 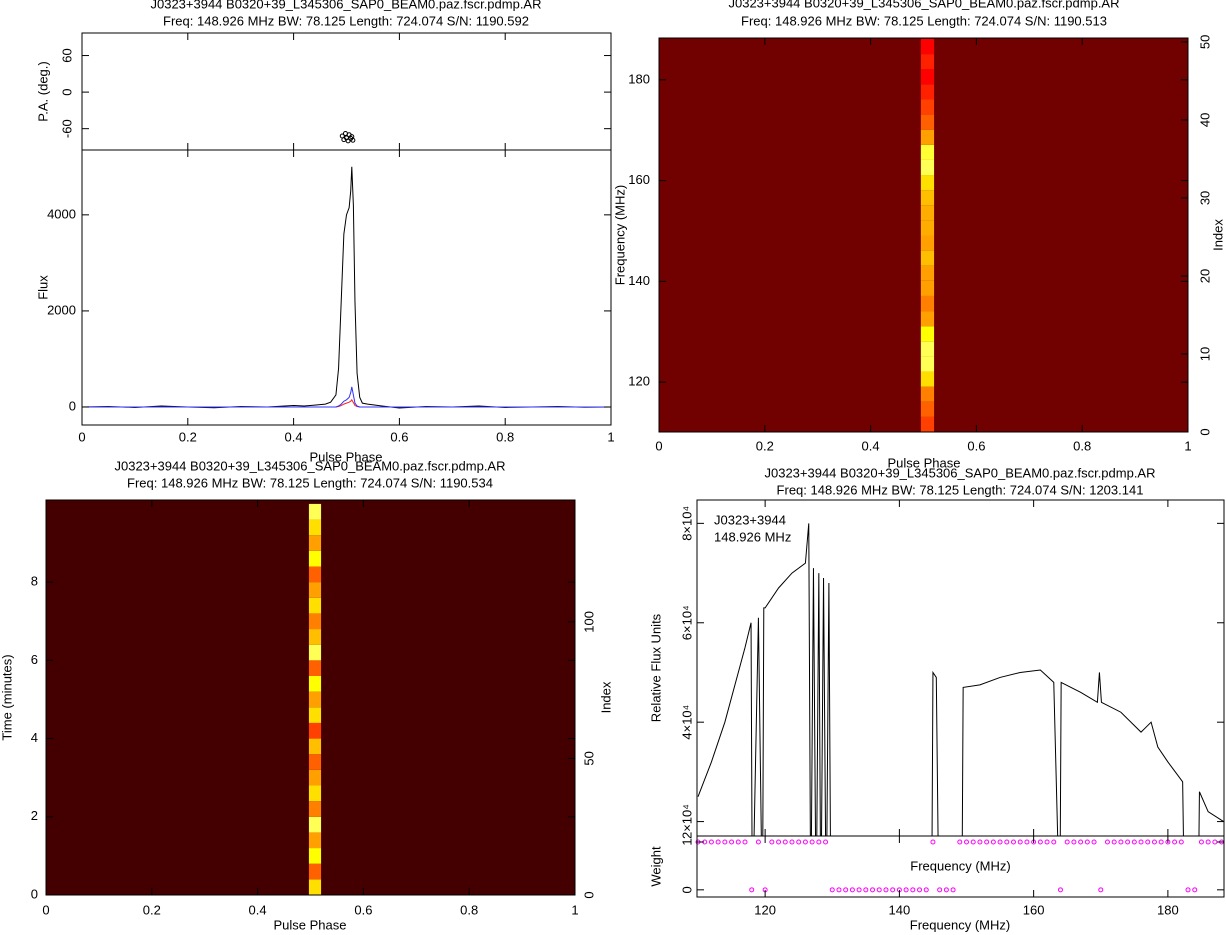 What do you see at coordinates (765, 445) in the screenshot?
I see `x-tick-label: 0.2` at bounding box center [765, 445].